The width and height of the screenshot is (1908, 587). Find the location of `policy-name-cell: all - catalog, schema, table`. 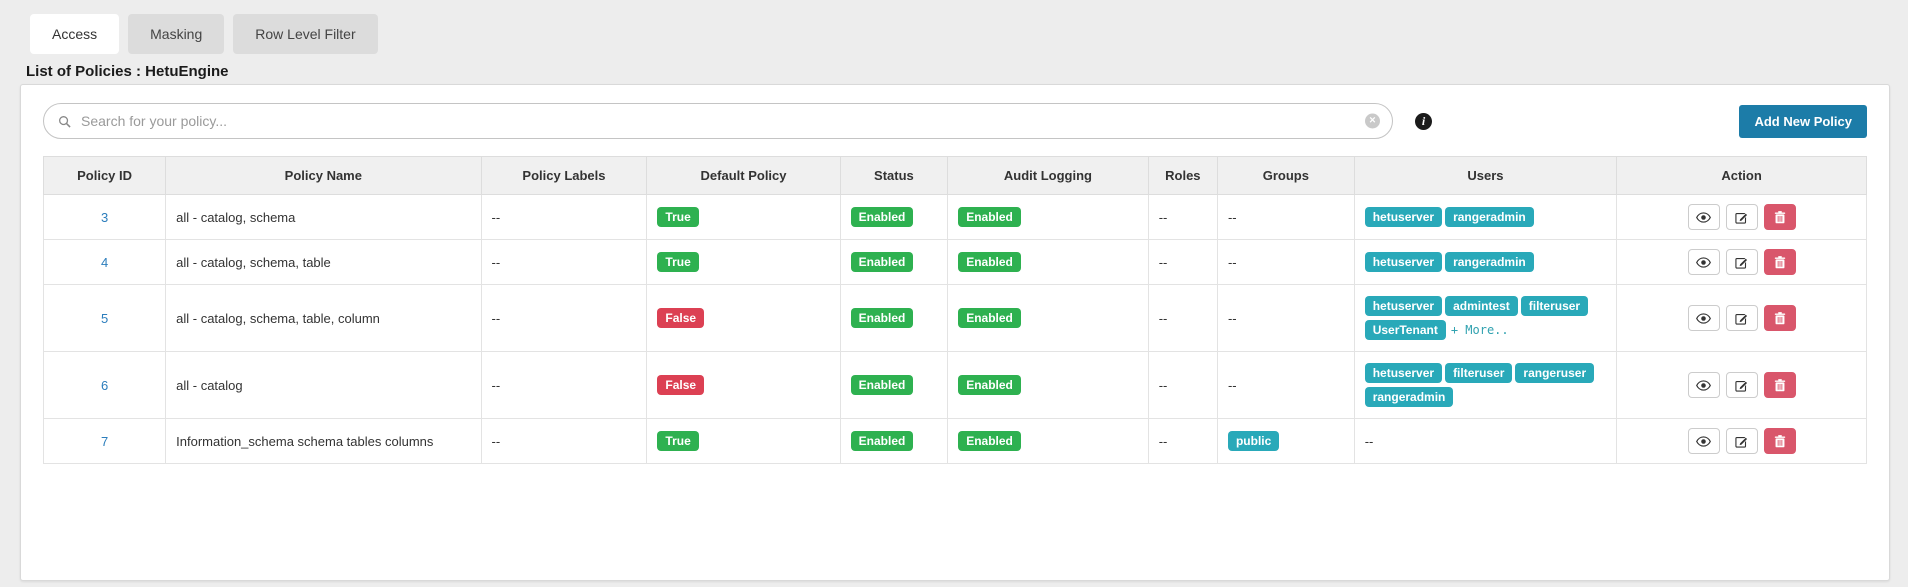

policy-name-cell: all - catalog, schema, table is located at coordinates (323, 262).